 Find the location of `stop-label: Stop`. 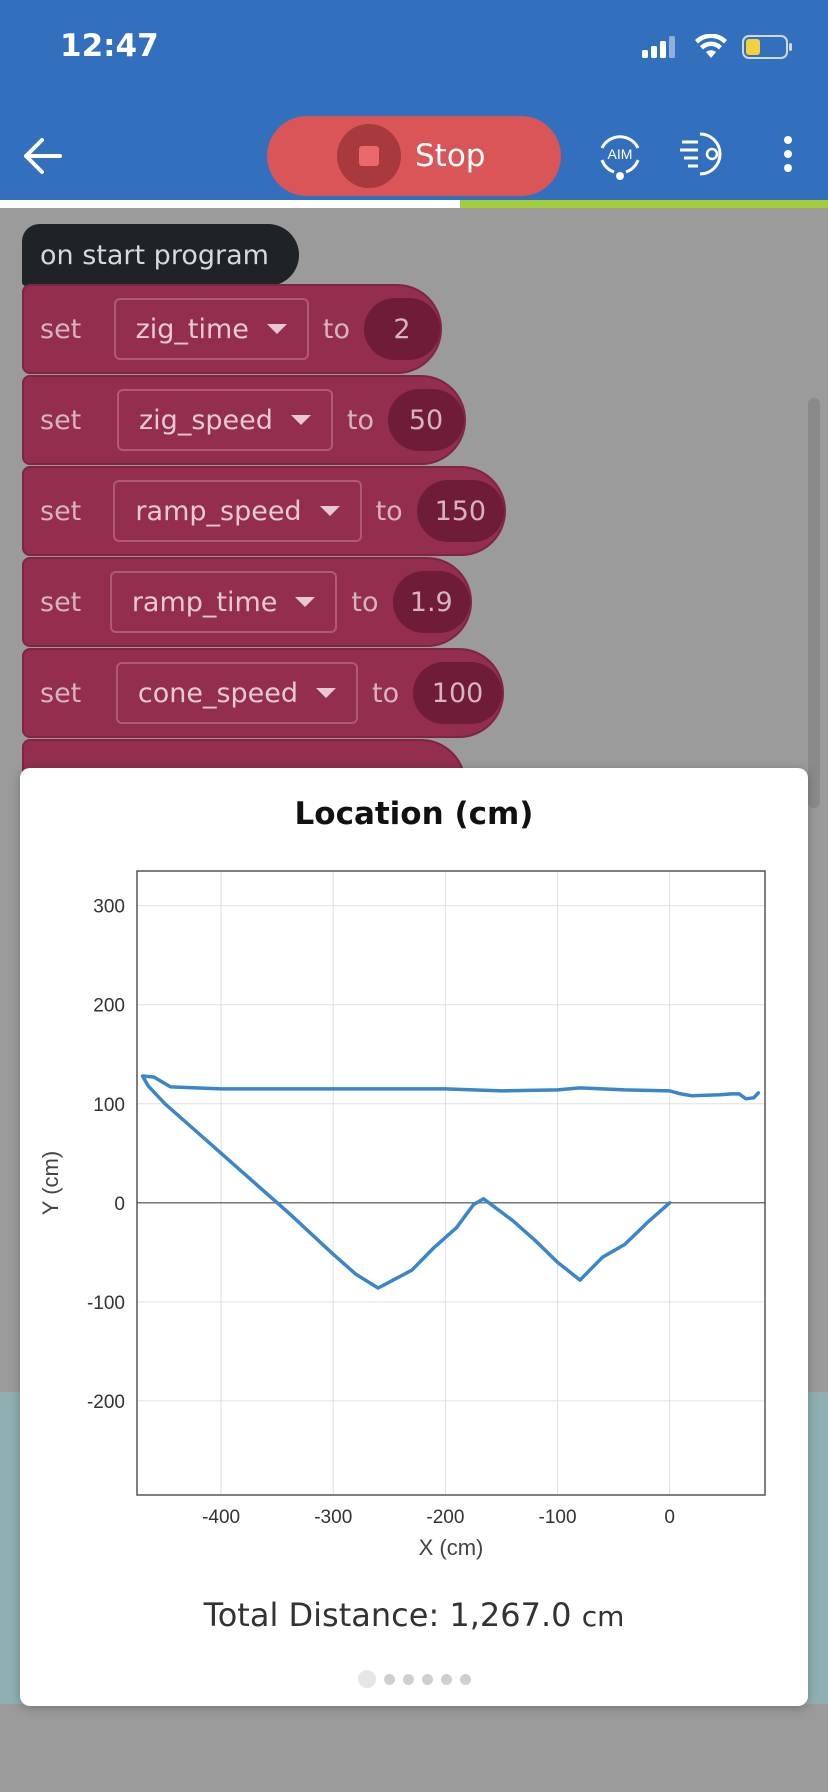

stop-label: Stop is located at coordinates (450, 156).